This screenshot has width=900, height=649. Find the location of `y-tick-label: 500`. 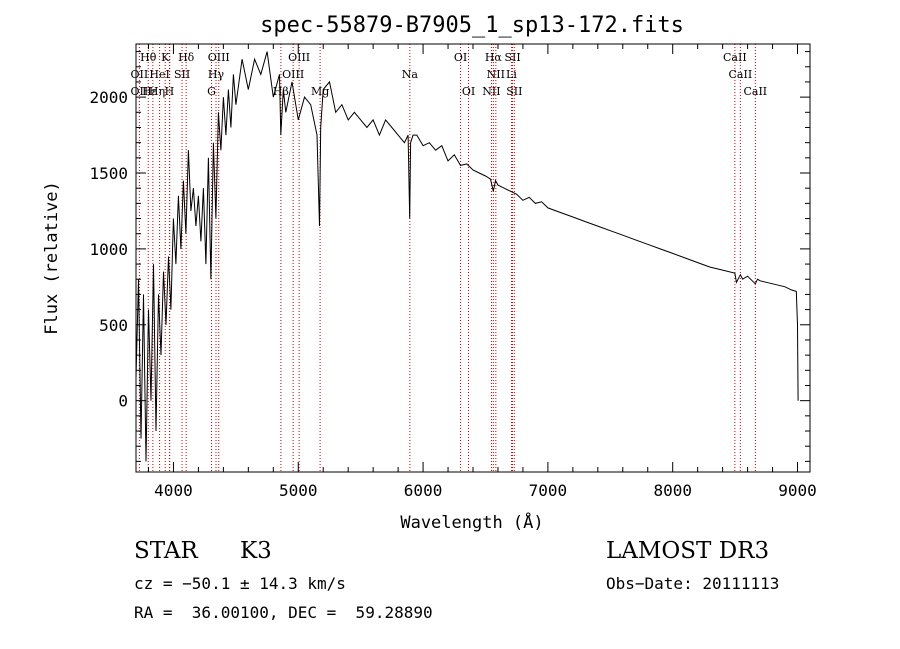

y-tick-label: 500 is located at coordinates (113, 325).